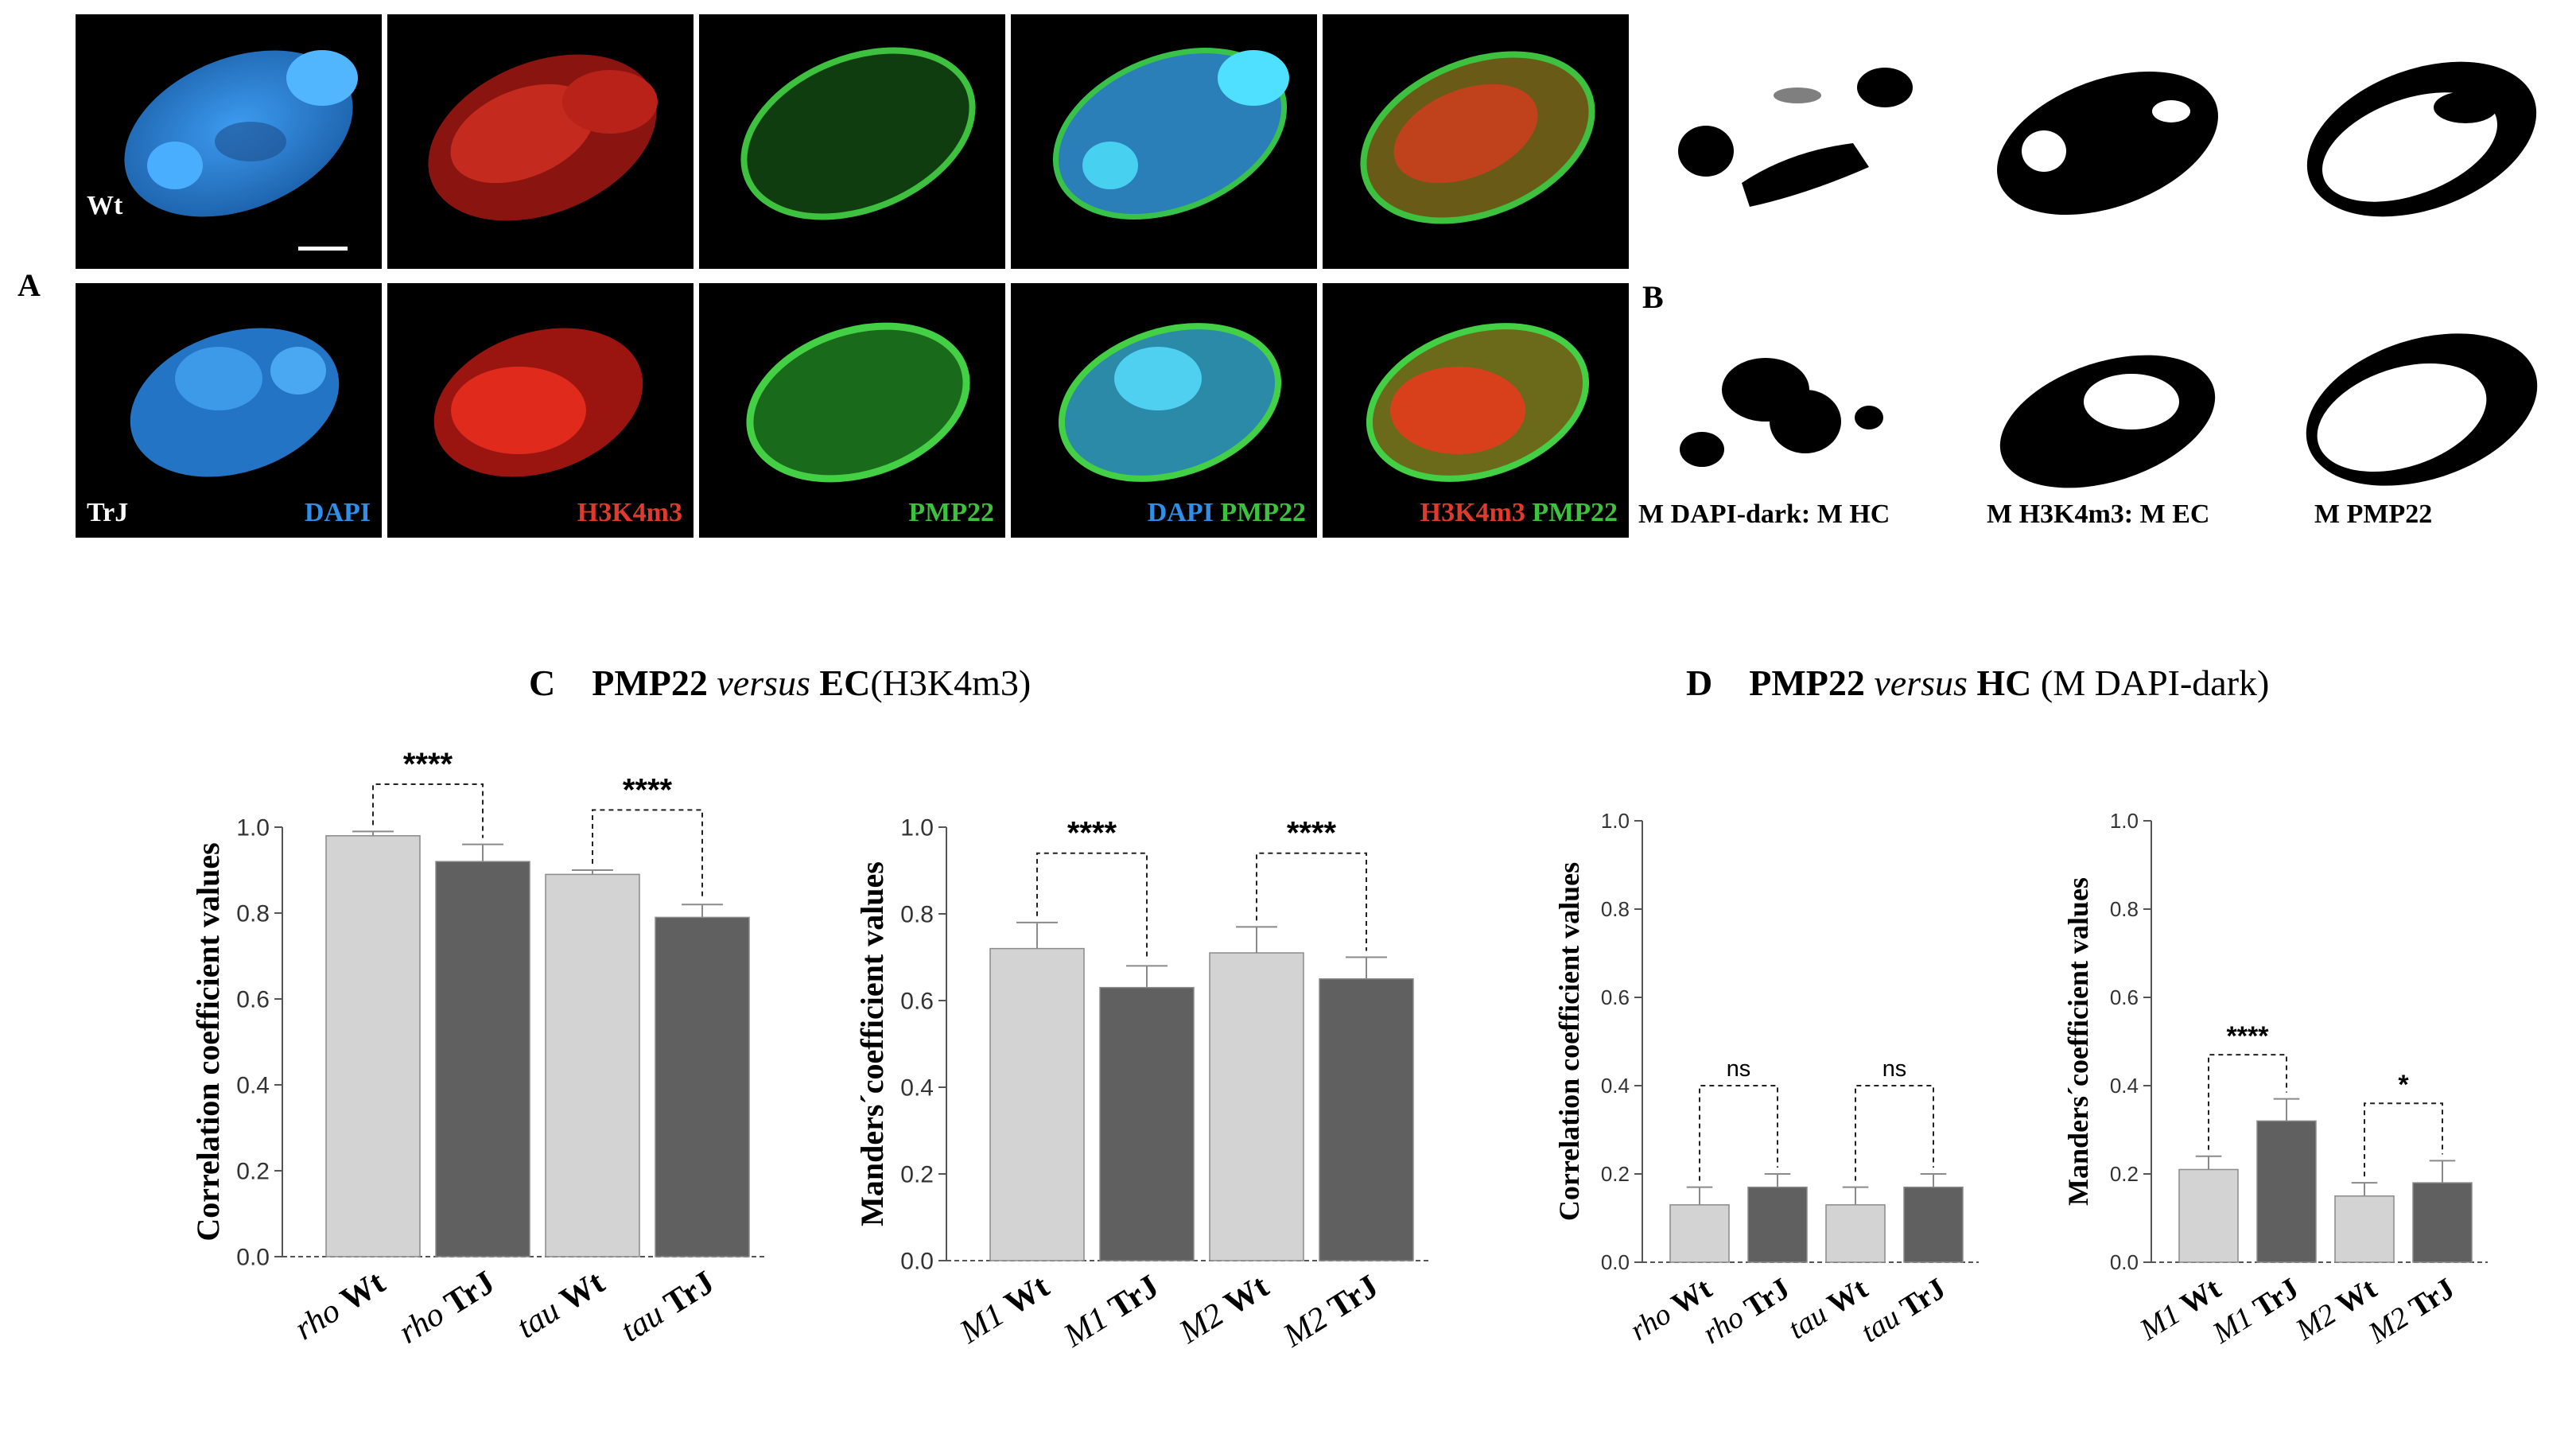  I want to click on mask-label-pmp22: M PMP22, so click(2373, 514).